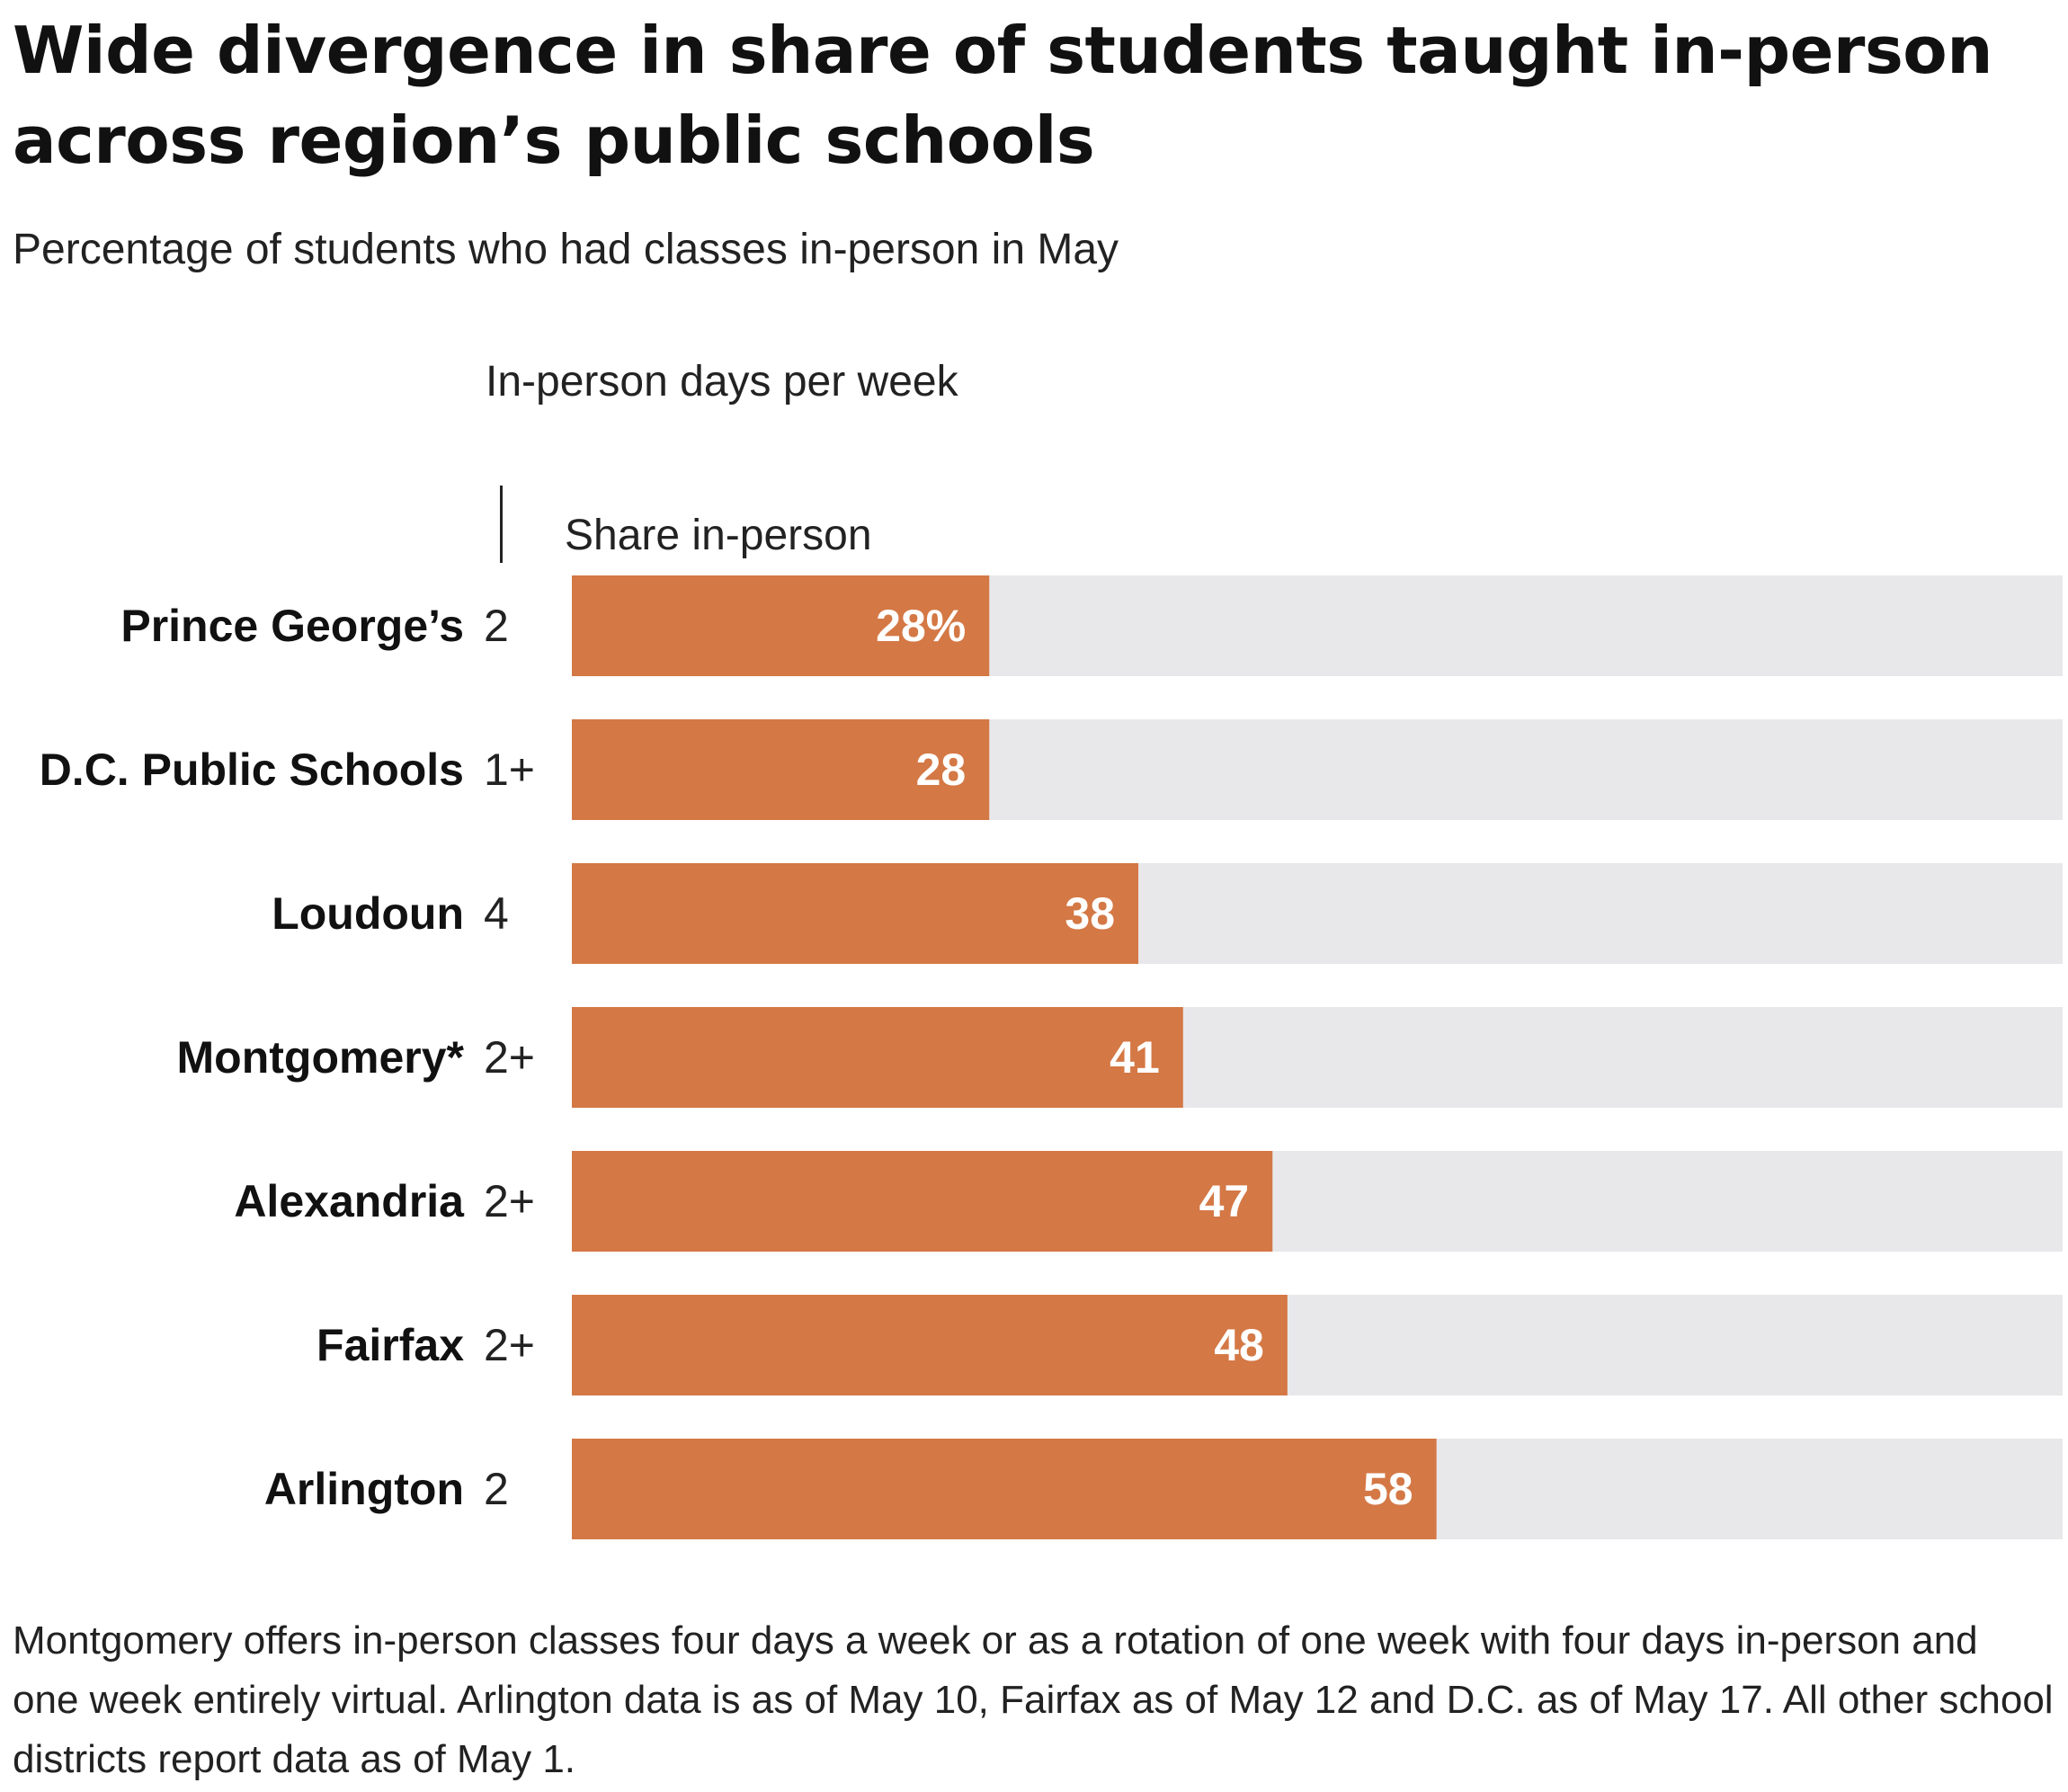 The height and width of the screenshot is (1792, 2068). Describe the element at coordinates (510, 1345) in the screenshot. I see `days-label-fairfax: 2+` at that location.